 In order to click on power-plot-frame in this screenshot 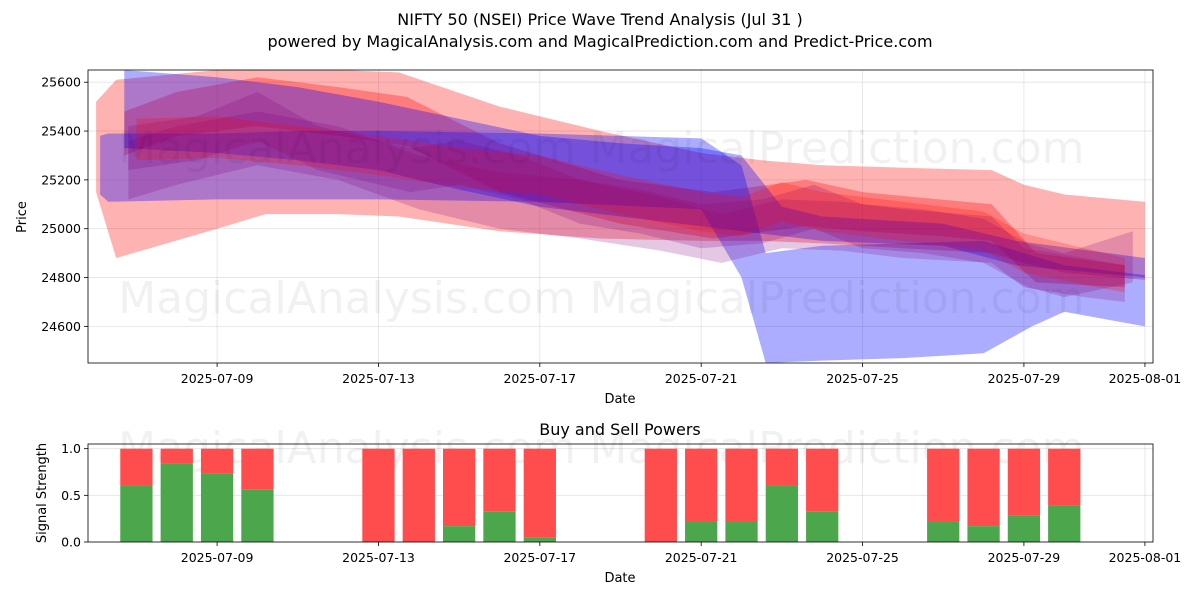, I will do `click(620, 493)`.